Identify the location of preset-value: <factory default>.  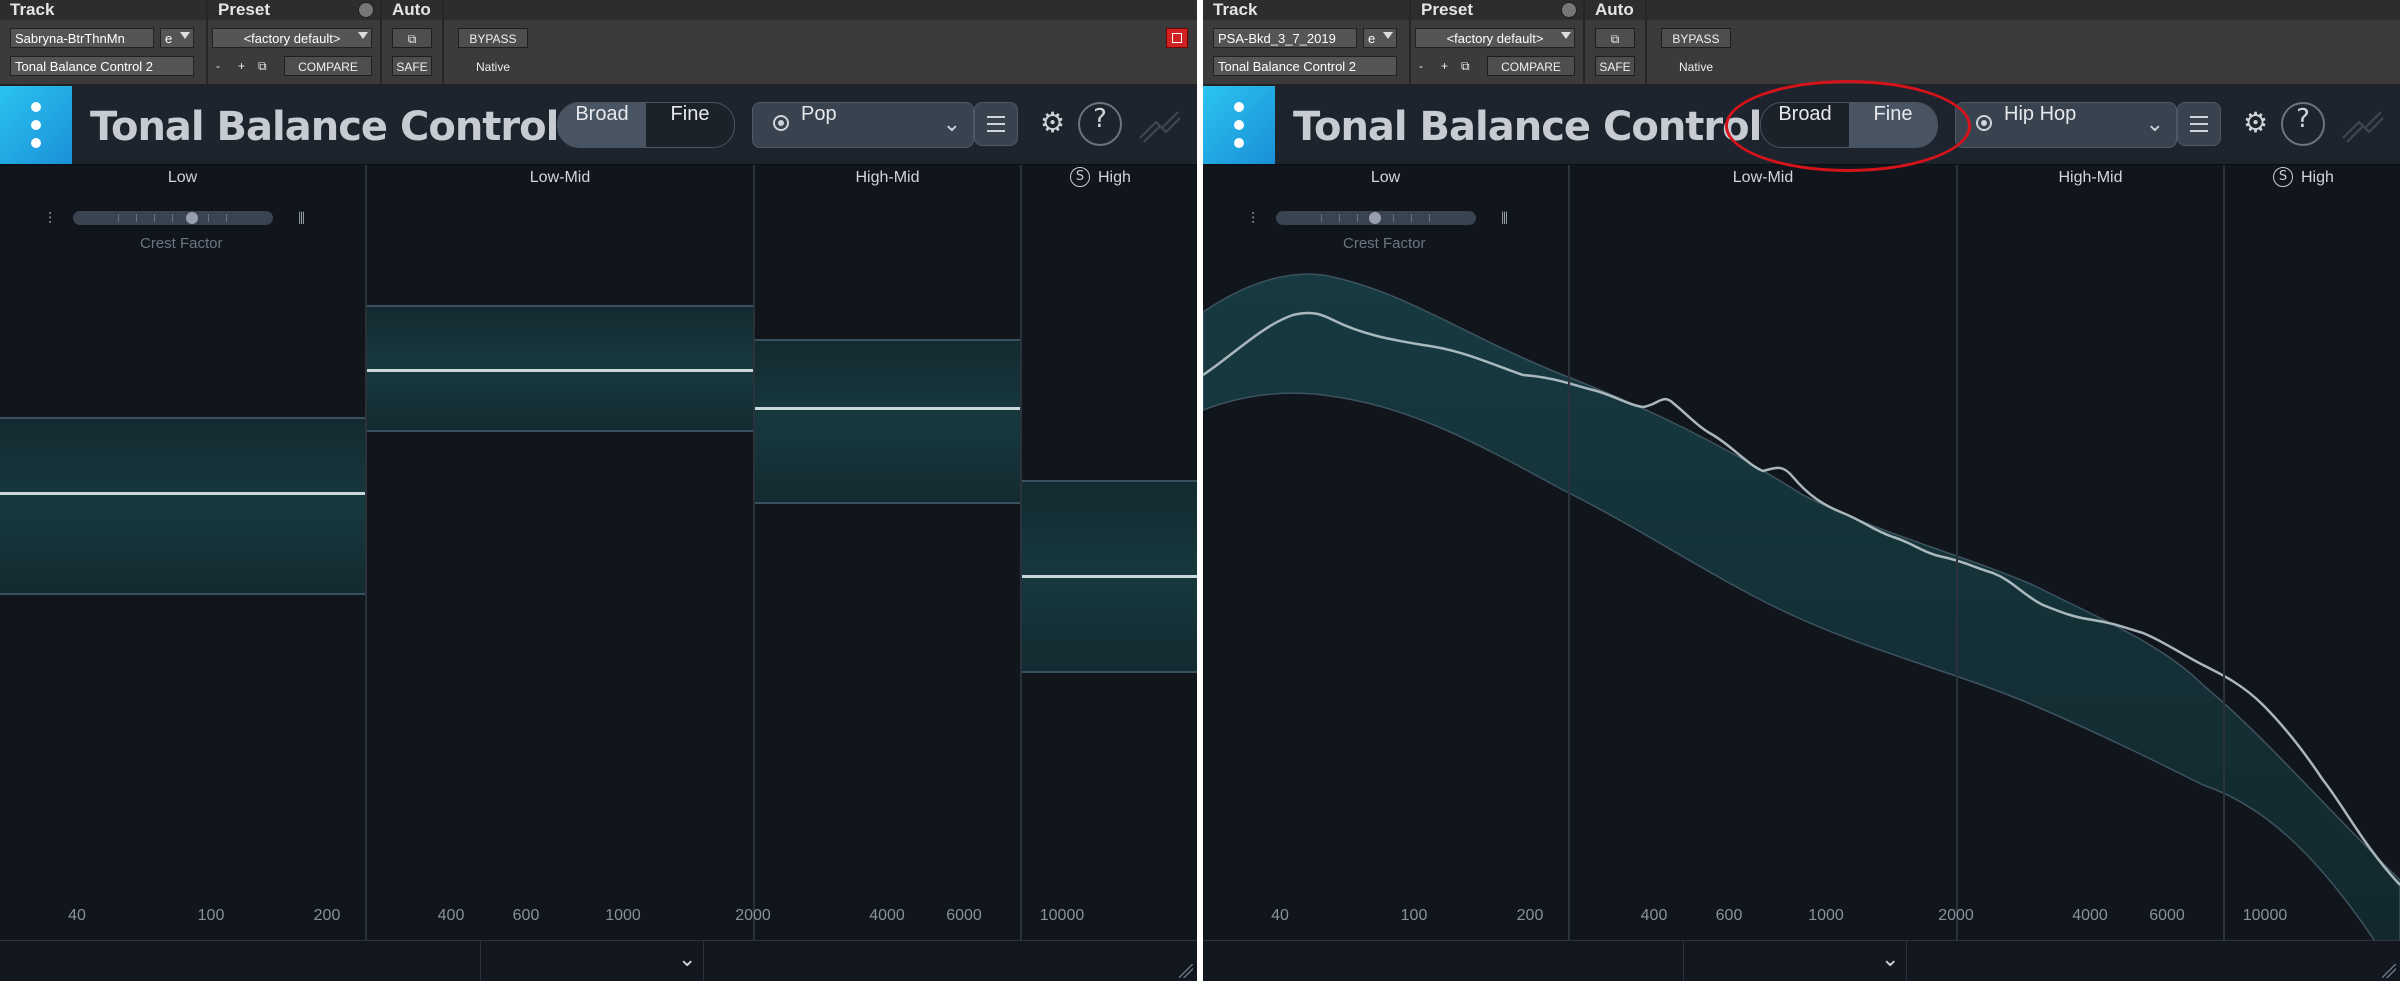
(292, 38).